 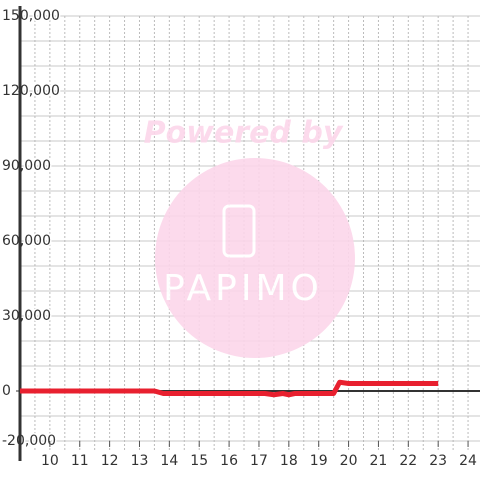 What do you see at coordinates (29, 441) in the screenshot?
I see `y-tick-label: -20,000` at bounding box center [29, 441].